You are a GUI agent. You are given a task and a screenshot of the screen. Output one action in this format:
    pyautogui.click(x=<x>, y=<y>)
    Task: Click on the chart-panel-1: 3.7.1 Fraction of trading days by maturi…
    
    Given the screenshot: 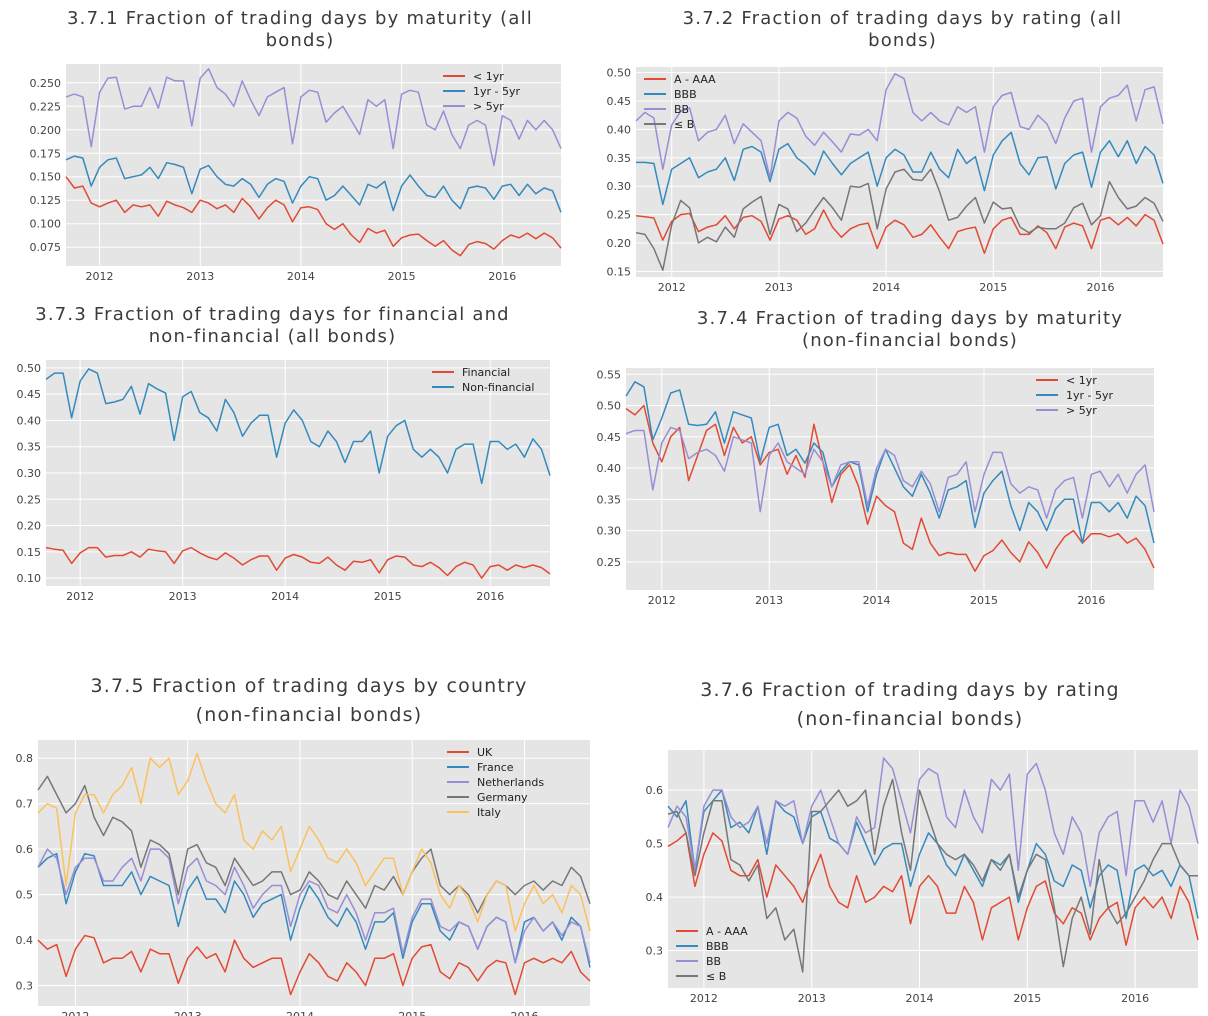 What is the action you would take?
    pyautogui.click(x=300, y=150)
    